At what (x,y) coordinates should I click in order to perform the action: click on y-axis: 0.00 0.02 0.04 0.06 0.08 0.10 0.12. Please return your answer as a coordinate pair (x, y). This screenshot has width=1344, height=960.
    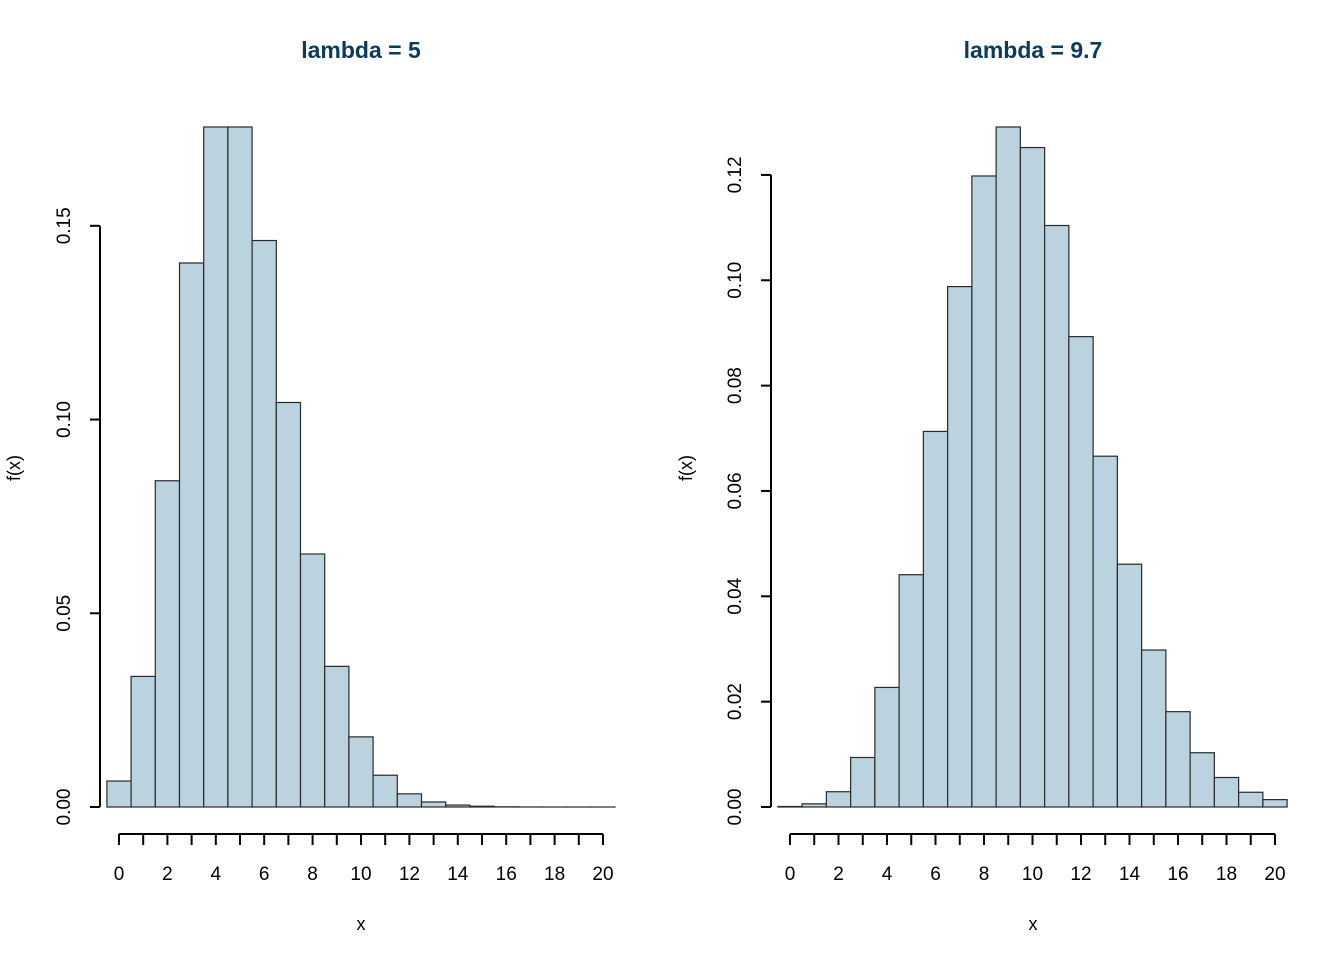
    Looking at the image, I should click on (748, 491).